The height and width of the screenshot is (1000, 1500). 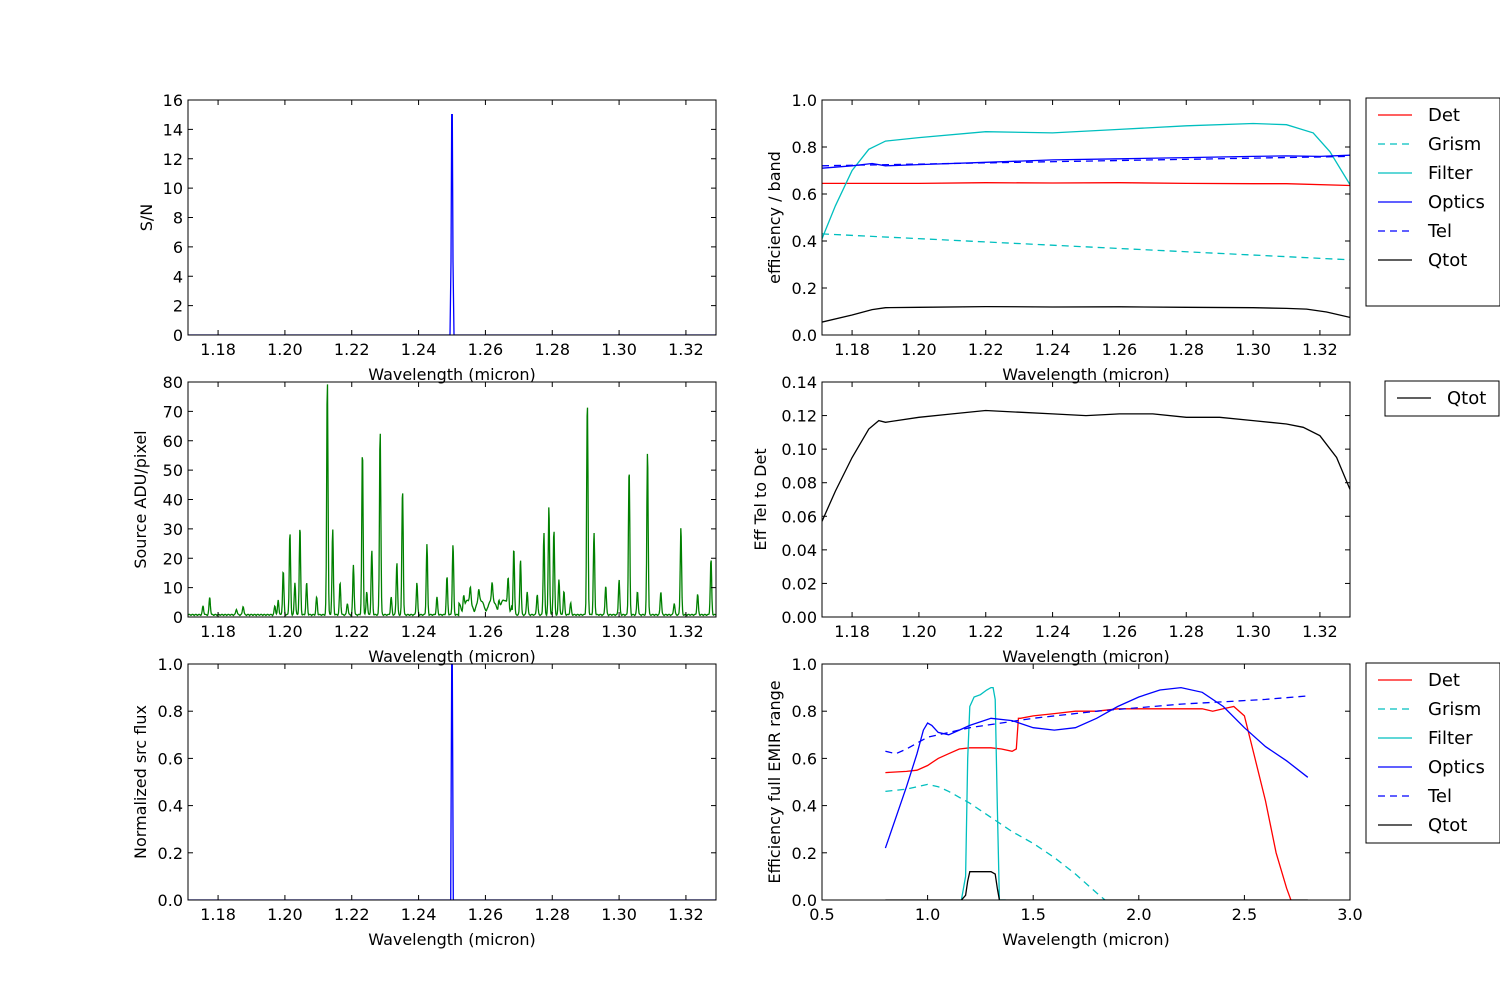 I want to click on y-tick-label: 4, so click(x=178, y=276).